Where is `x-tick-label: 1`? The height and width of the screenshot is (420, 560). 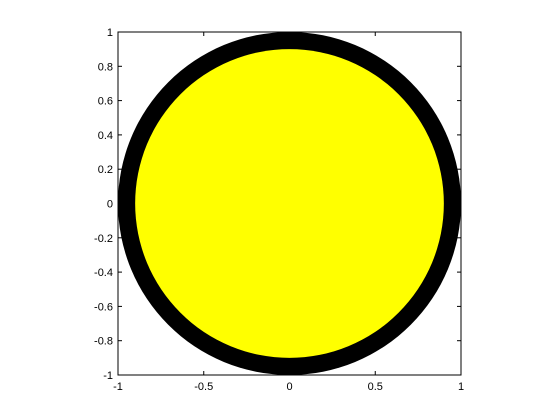
x-tick-label: 1 is located at coordinates (461, 387).